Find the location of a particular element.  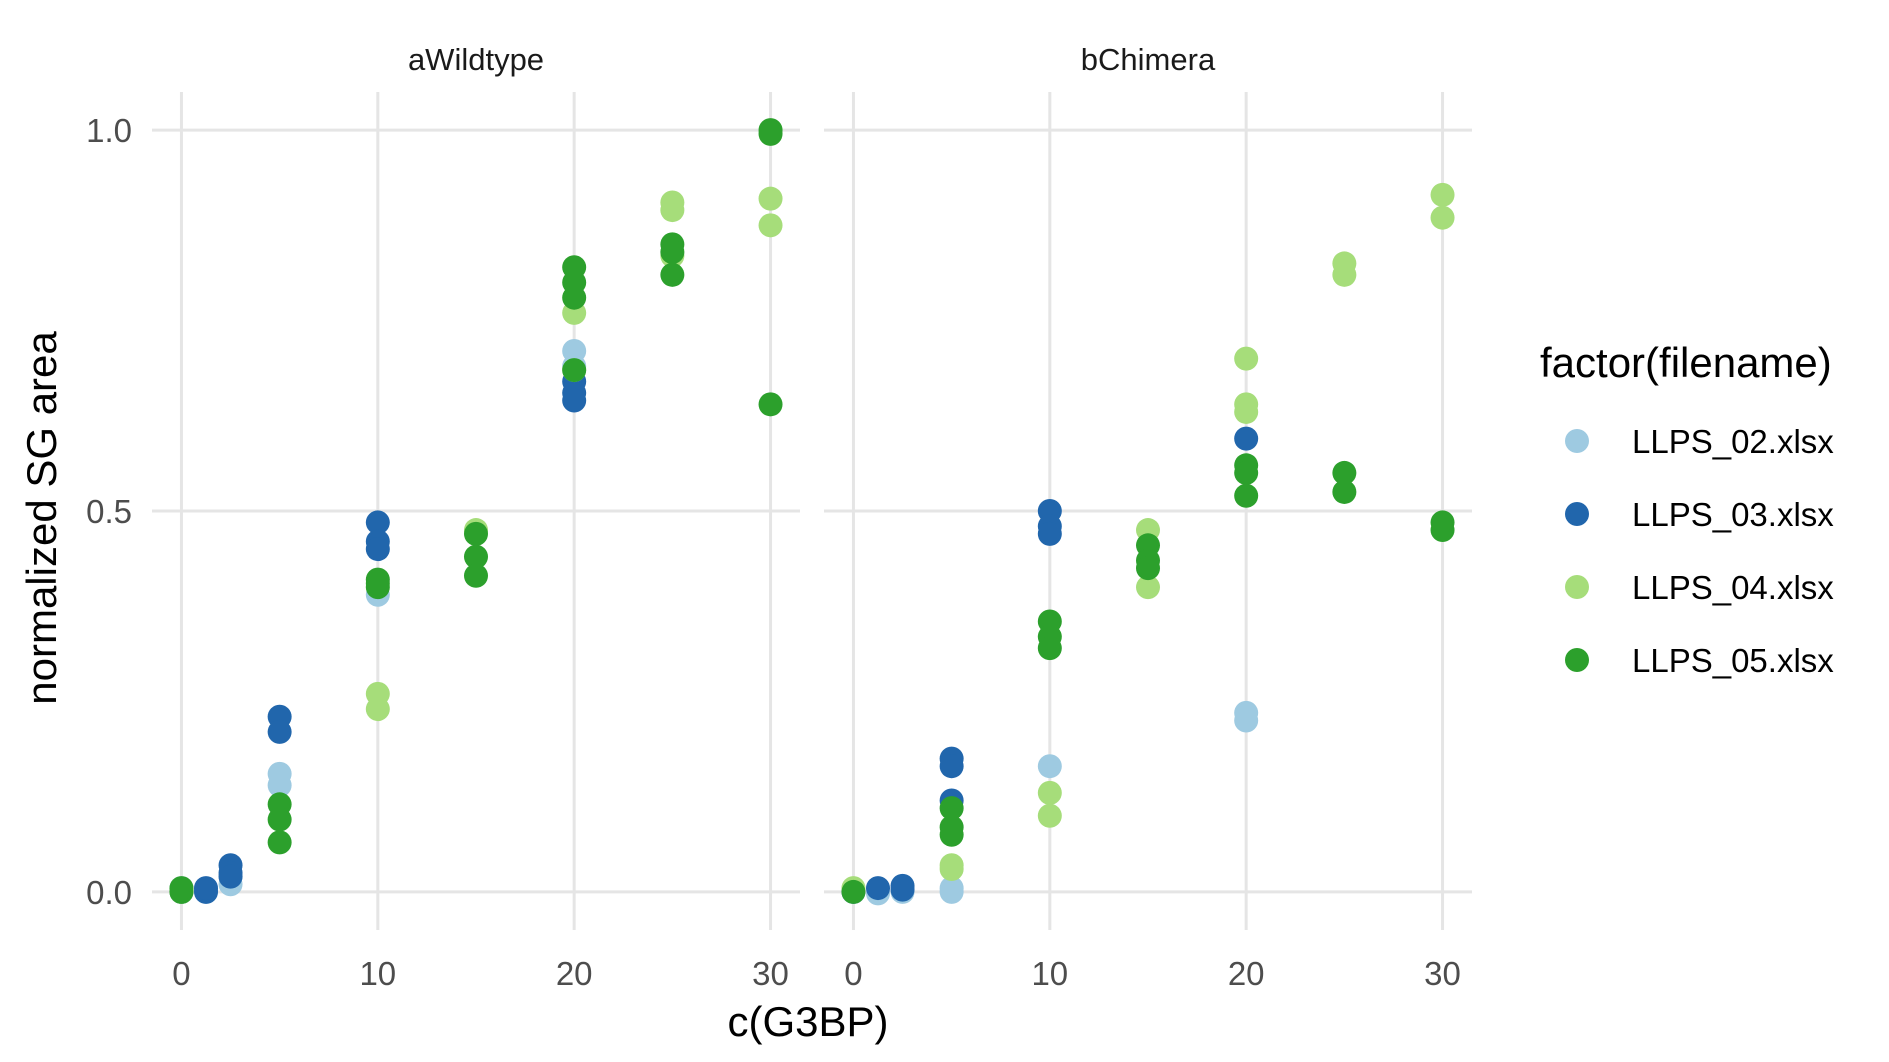

legend-entry: LLPS_04.xlsx is located at coordinates (1699, 587).